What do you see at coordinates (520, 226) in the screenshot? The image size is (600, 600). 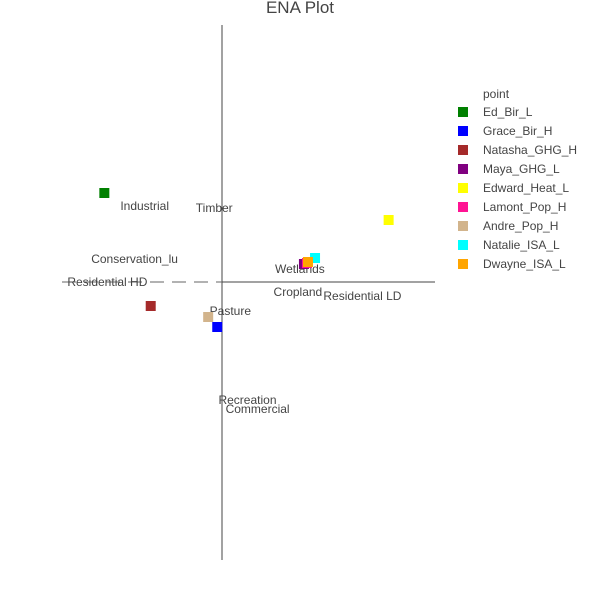 I see `legend-label: Andre_Pop_H` at bounding box center [520, 226].